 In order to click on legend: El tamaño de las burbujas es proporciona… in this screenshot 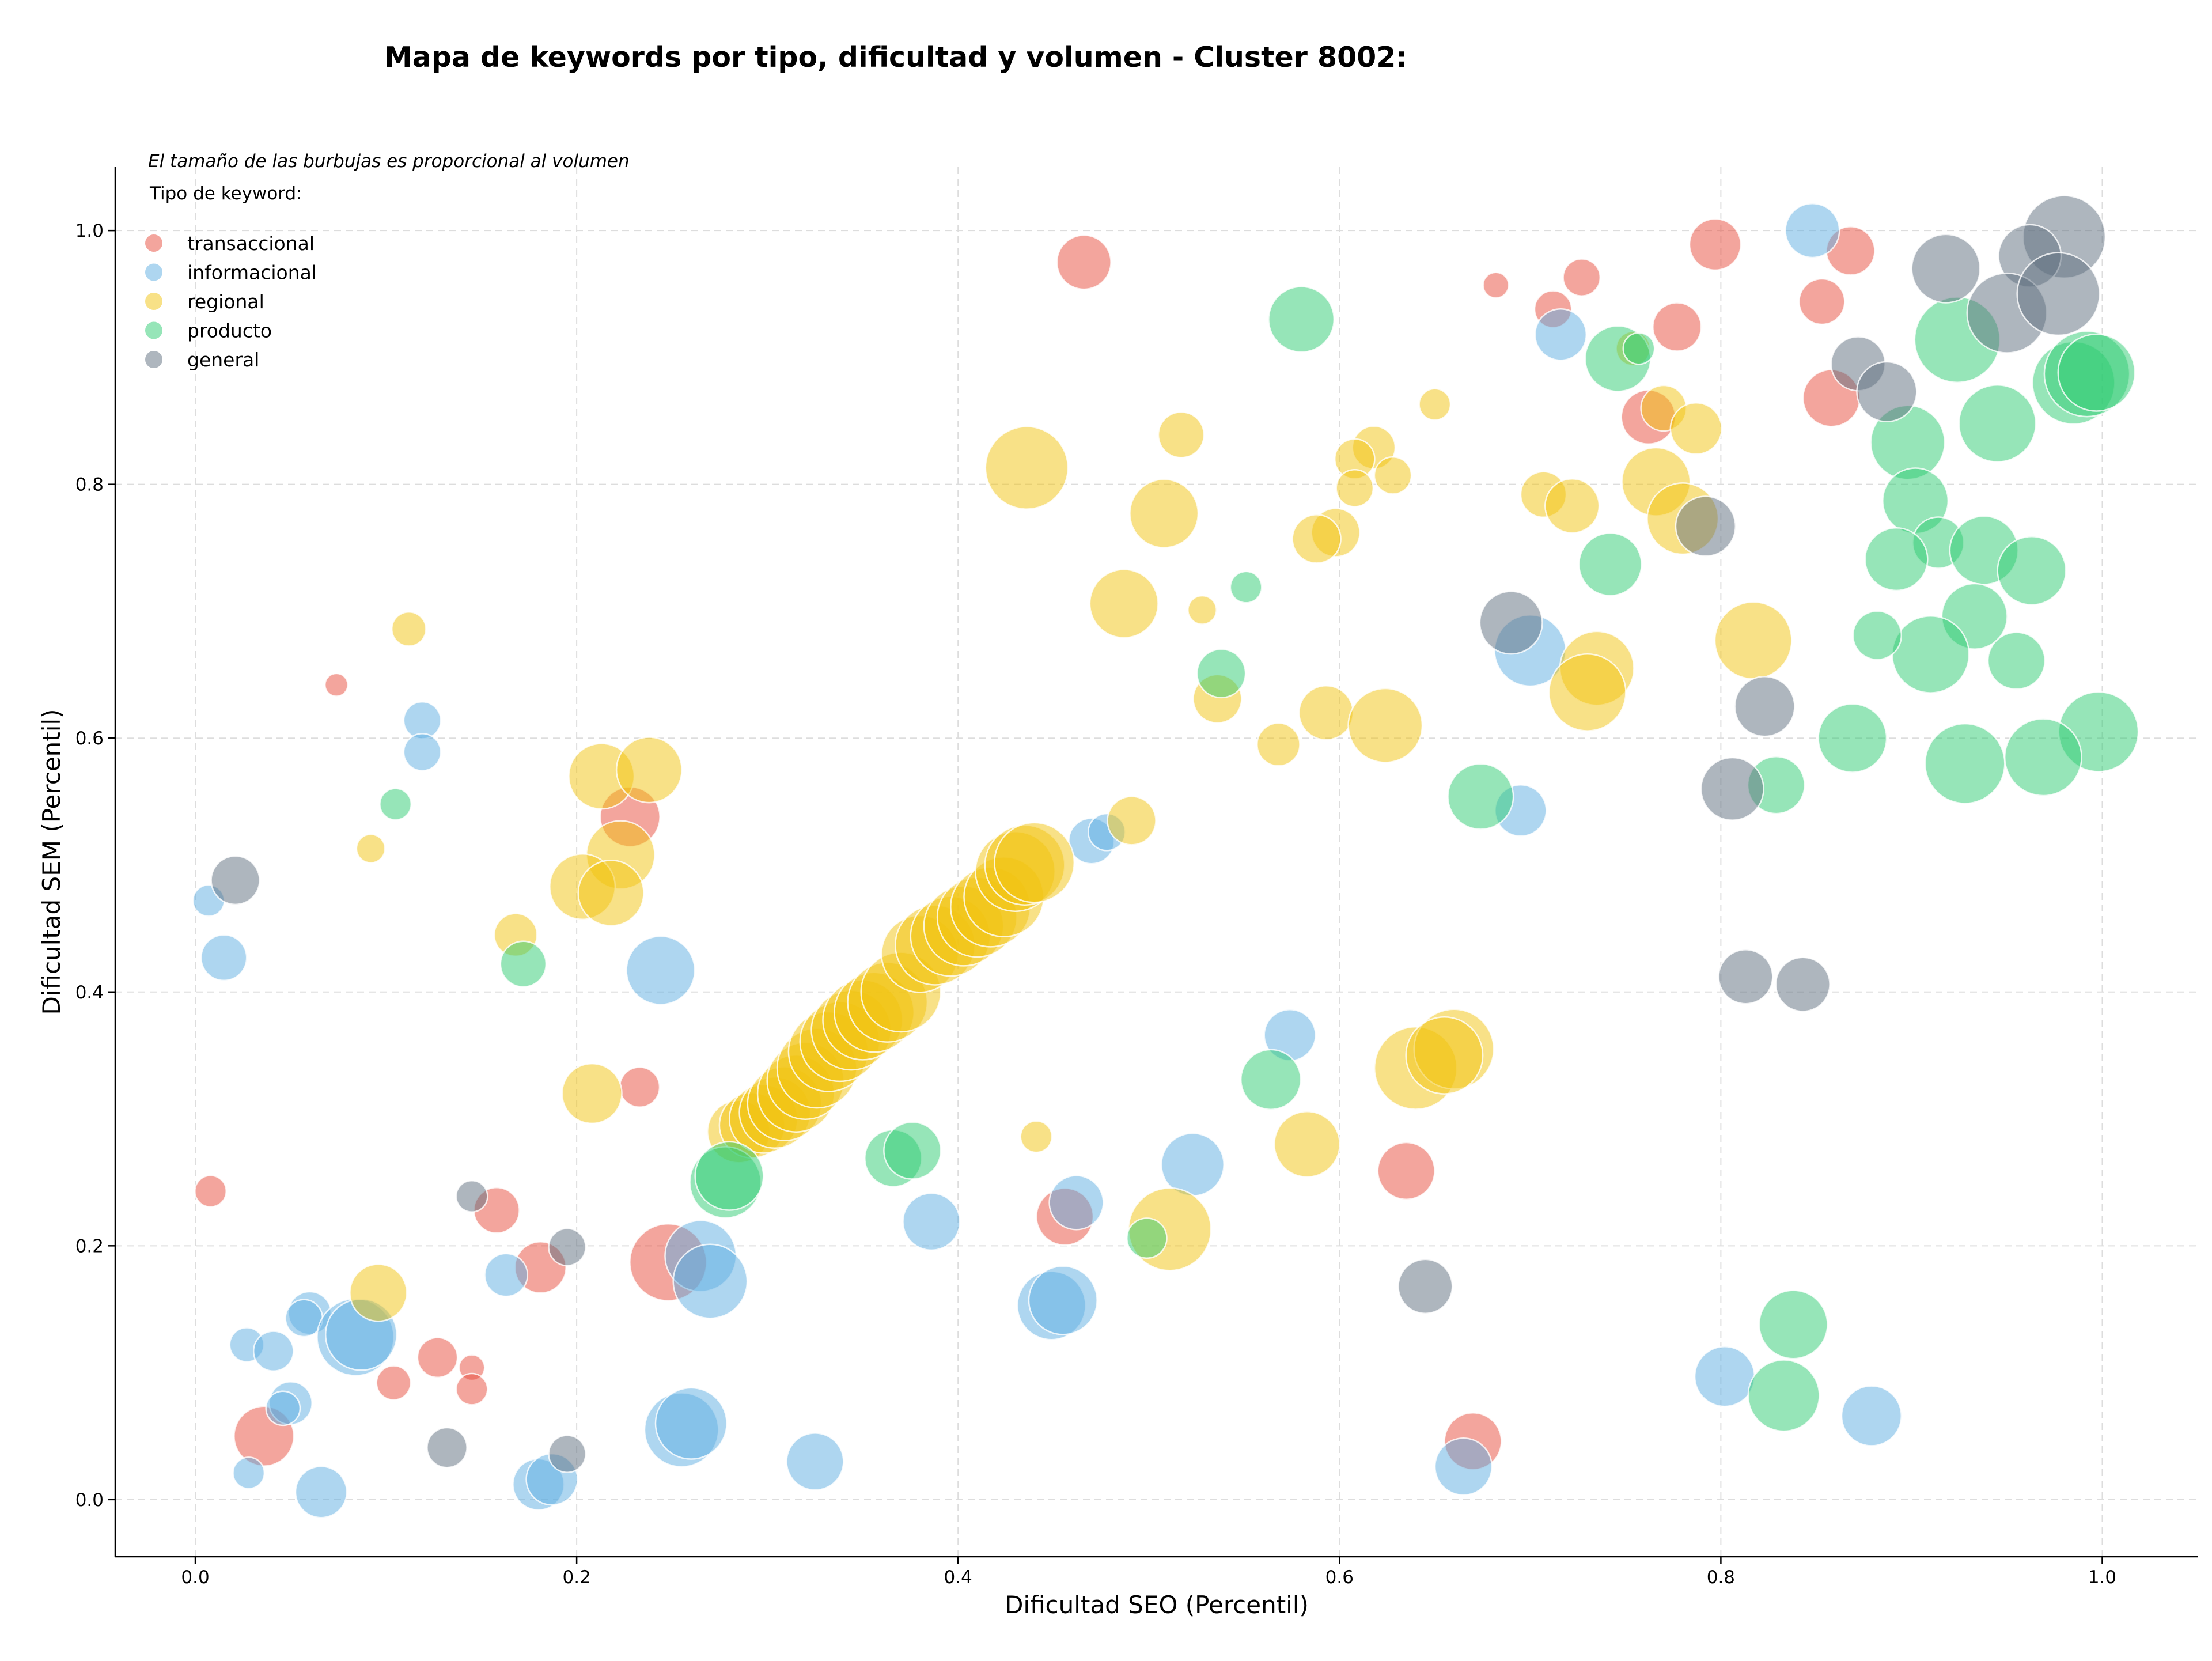, I will do `click(387, 261)`.